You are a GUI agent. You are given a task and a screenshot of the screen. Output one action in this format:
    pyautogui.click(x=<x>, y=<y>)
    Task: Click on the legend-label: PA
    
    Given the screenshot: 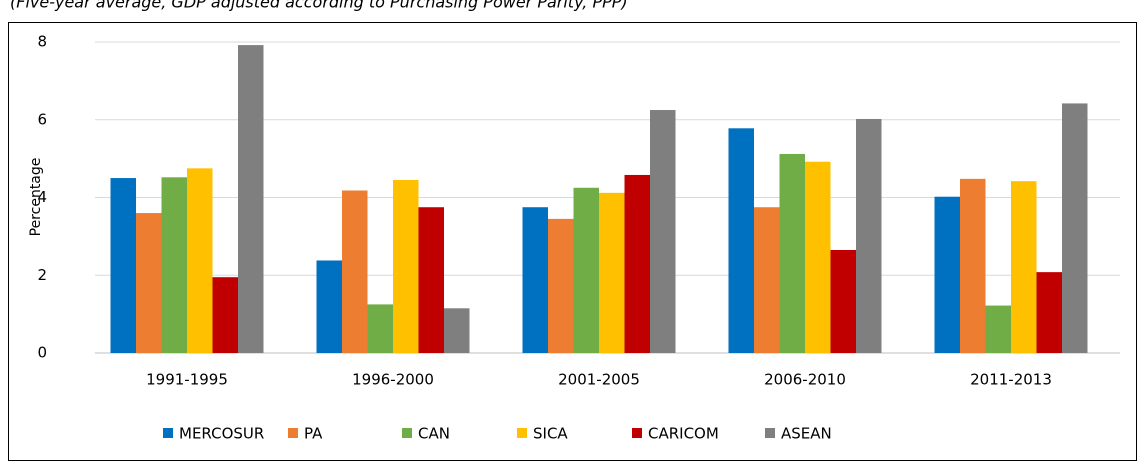 What is the action you would take?
    pyautogui.click(x=313, y=434)
    